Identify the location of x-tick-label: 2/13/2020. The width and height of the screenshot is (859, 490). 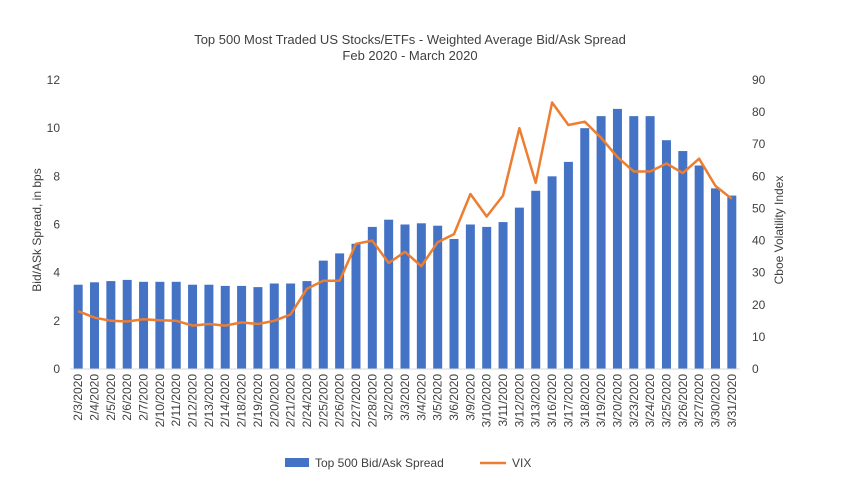
(209, 401).